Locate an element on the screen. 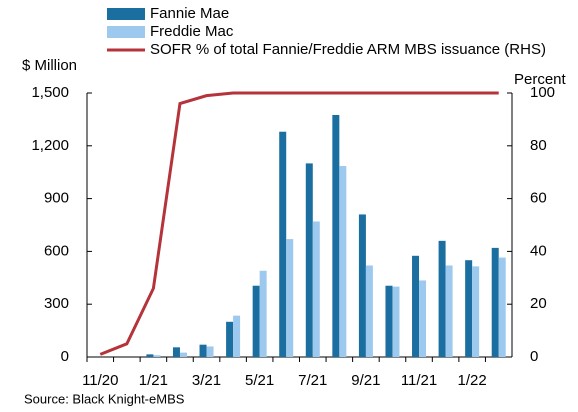  x-tick-label: 11/20 is located at coordinates (100, 380).